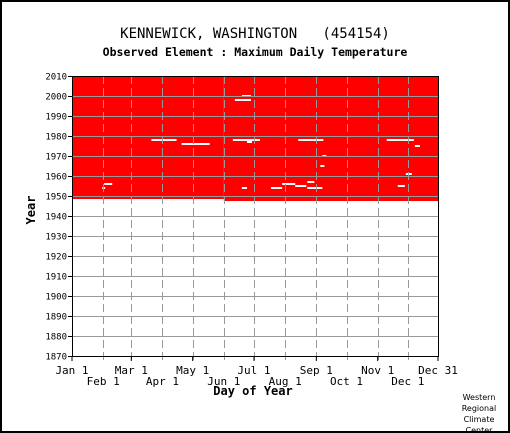  Describe the element at coordinates (192, 370) in the screenshot. I see `x-tick-label: May 1` at that location.